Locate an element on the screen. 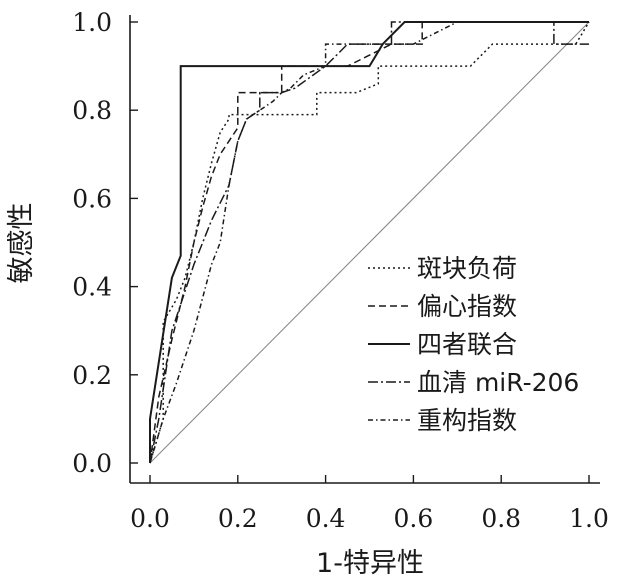  y-axis-label: 敏感性 is located at coordinates (21, 243).